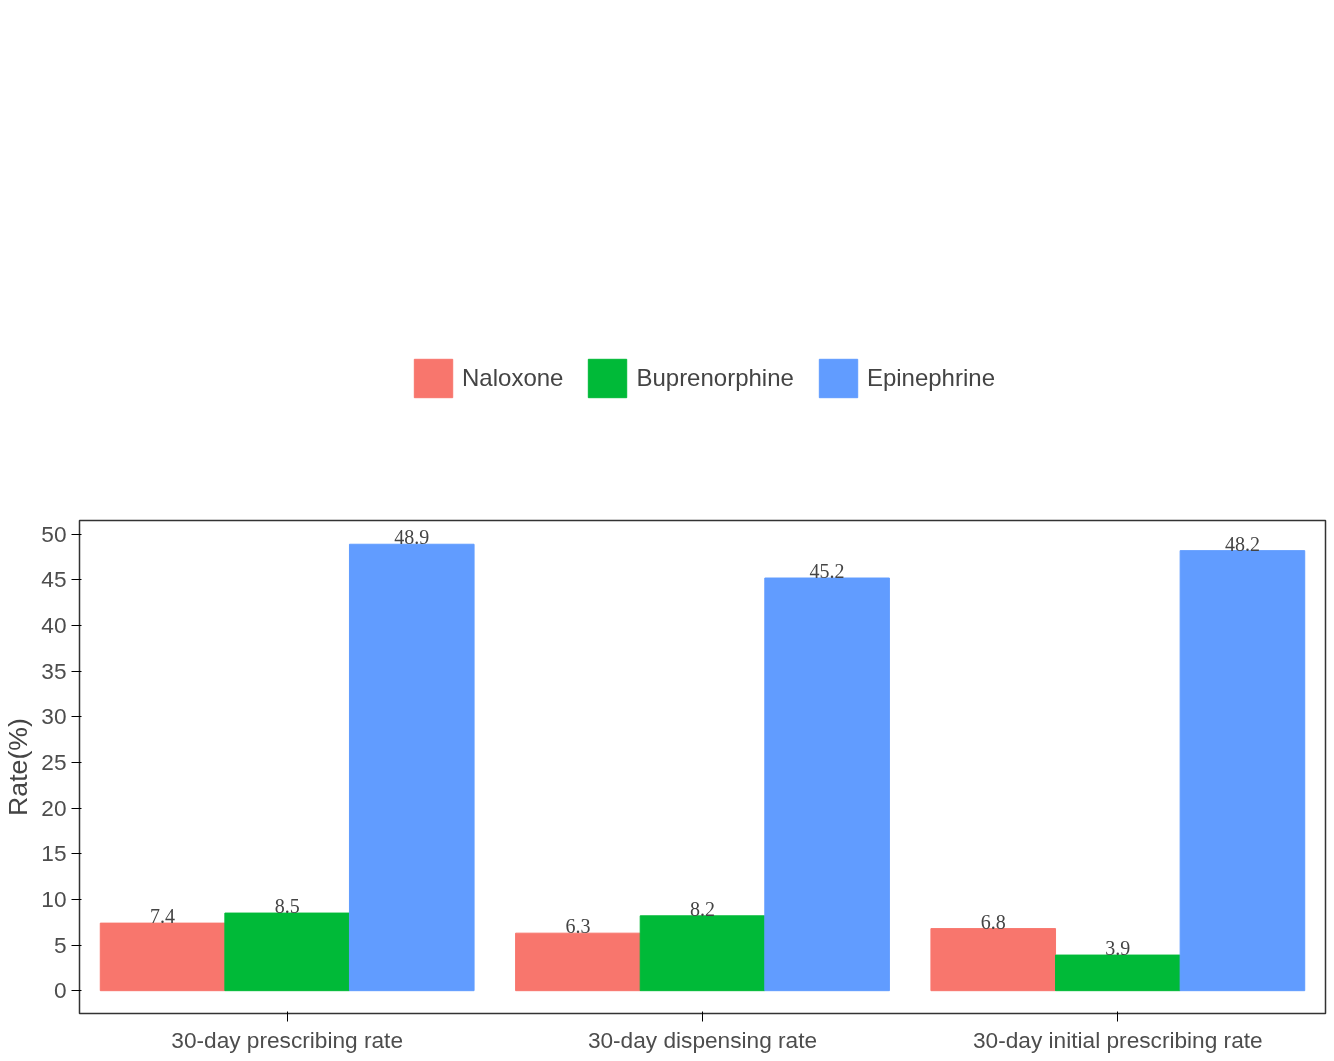  I want to click on data-label: 8.2, so click(702, 908).